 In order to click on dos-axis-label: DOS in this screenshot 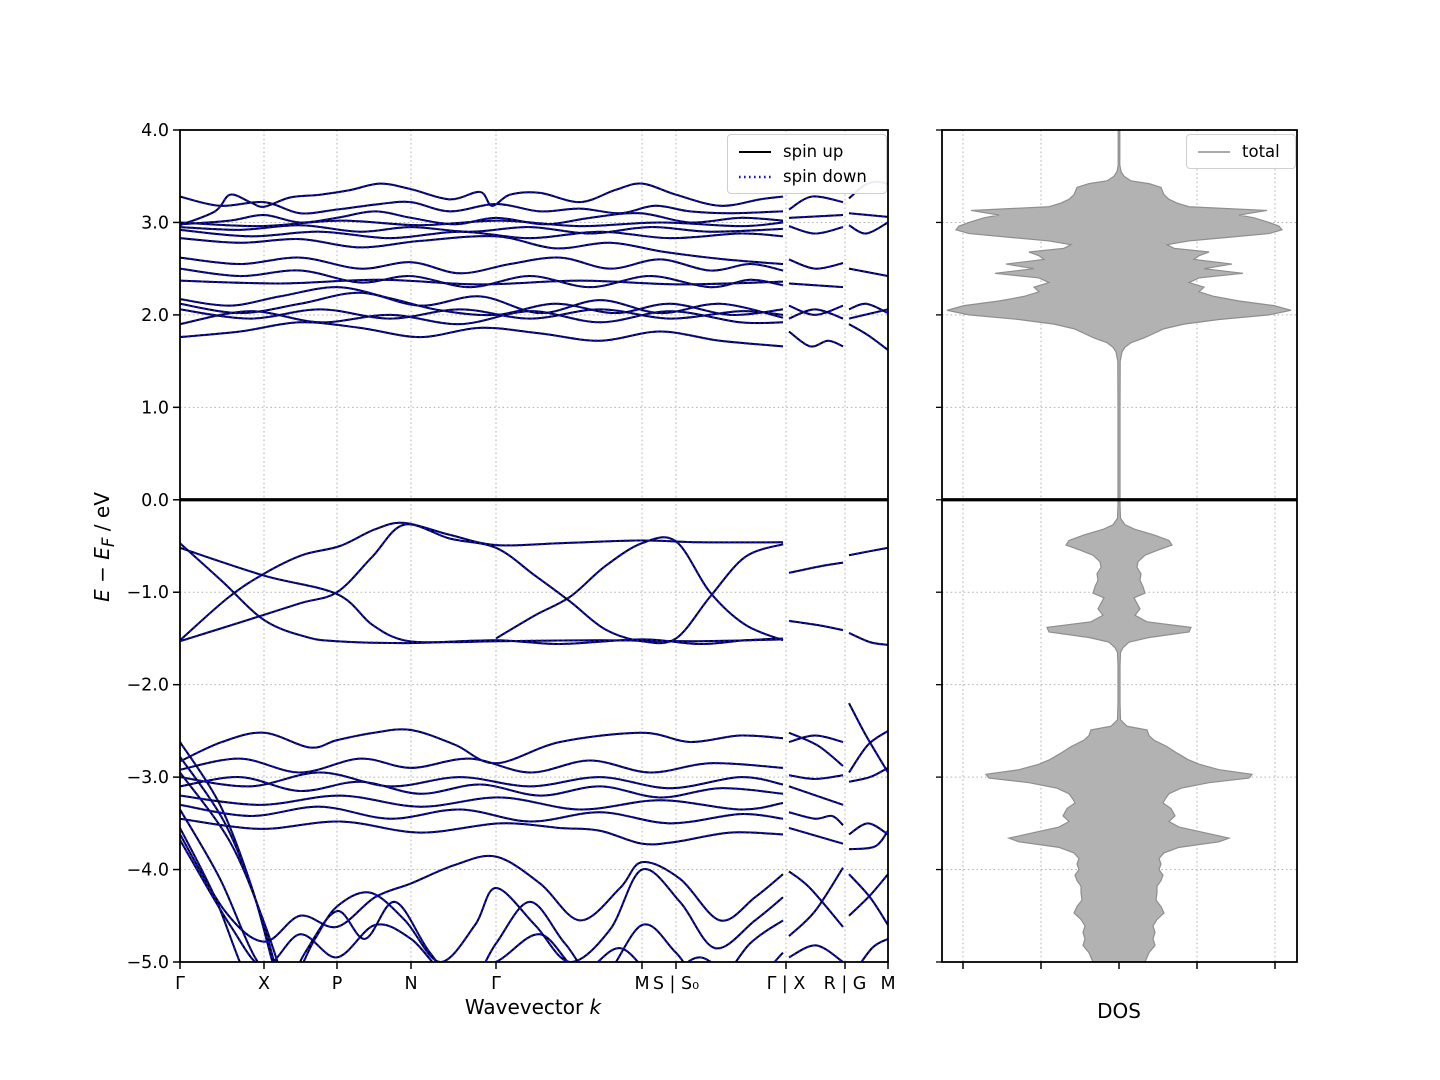, I will do `click(1119, 1011)`.